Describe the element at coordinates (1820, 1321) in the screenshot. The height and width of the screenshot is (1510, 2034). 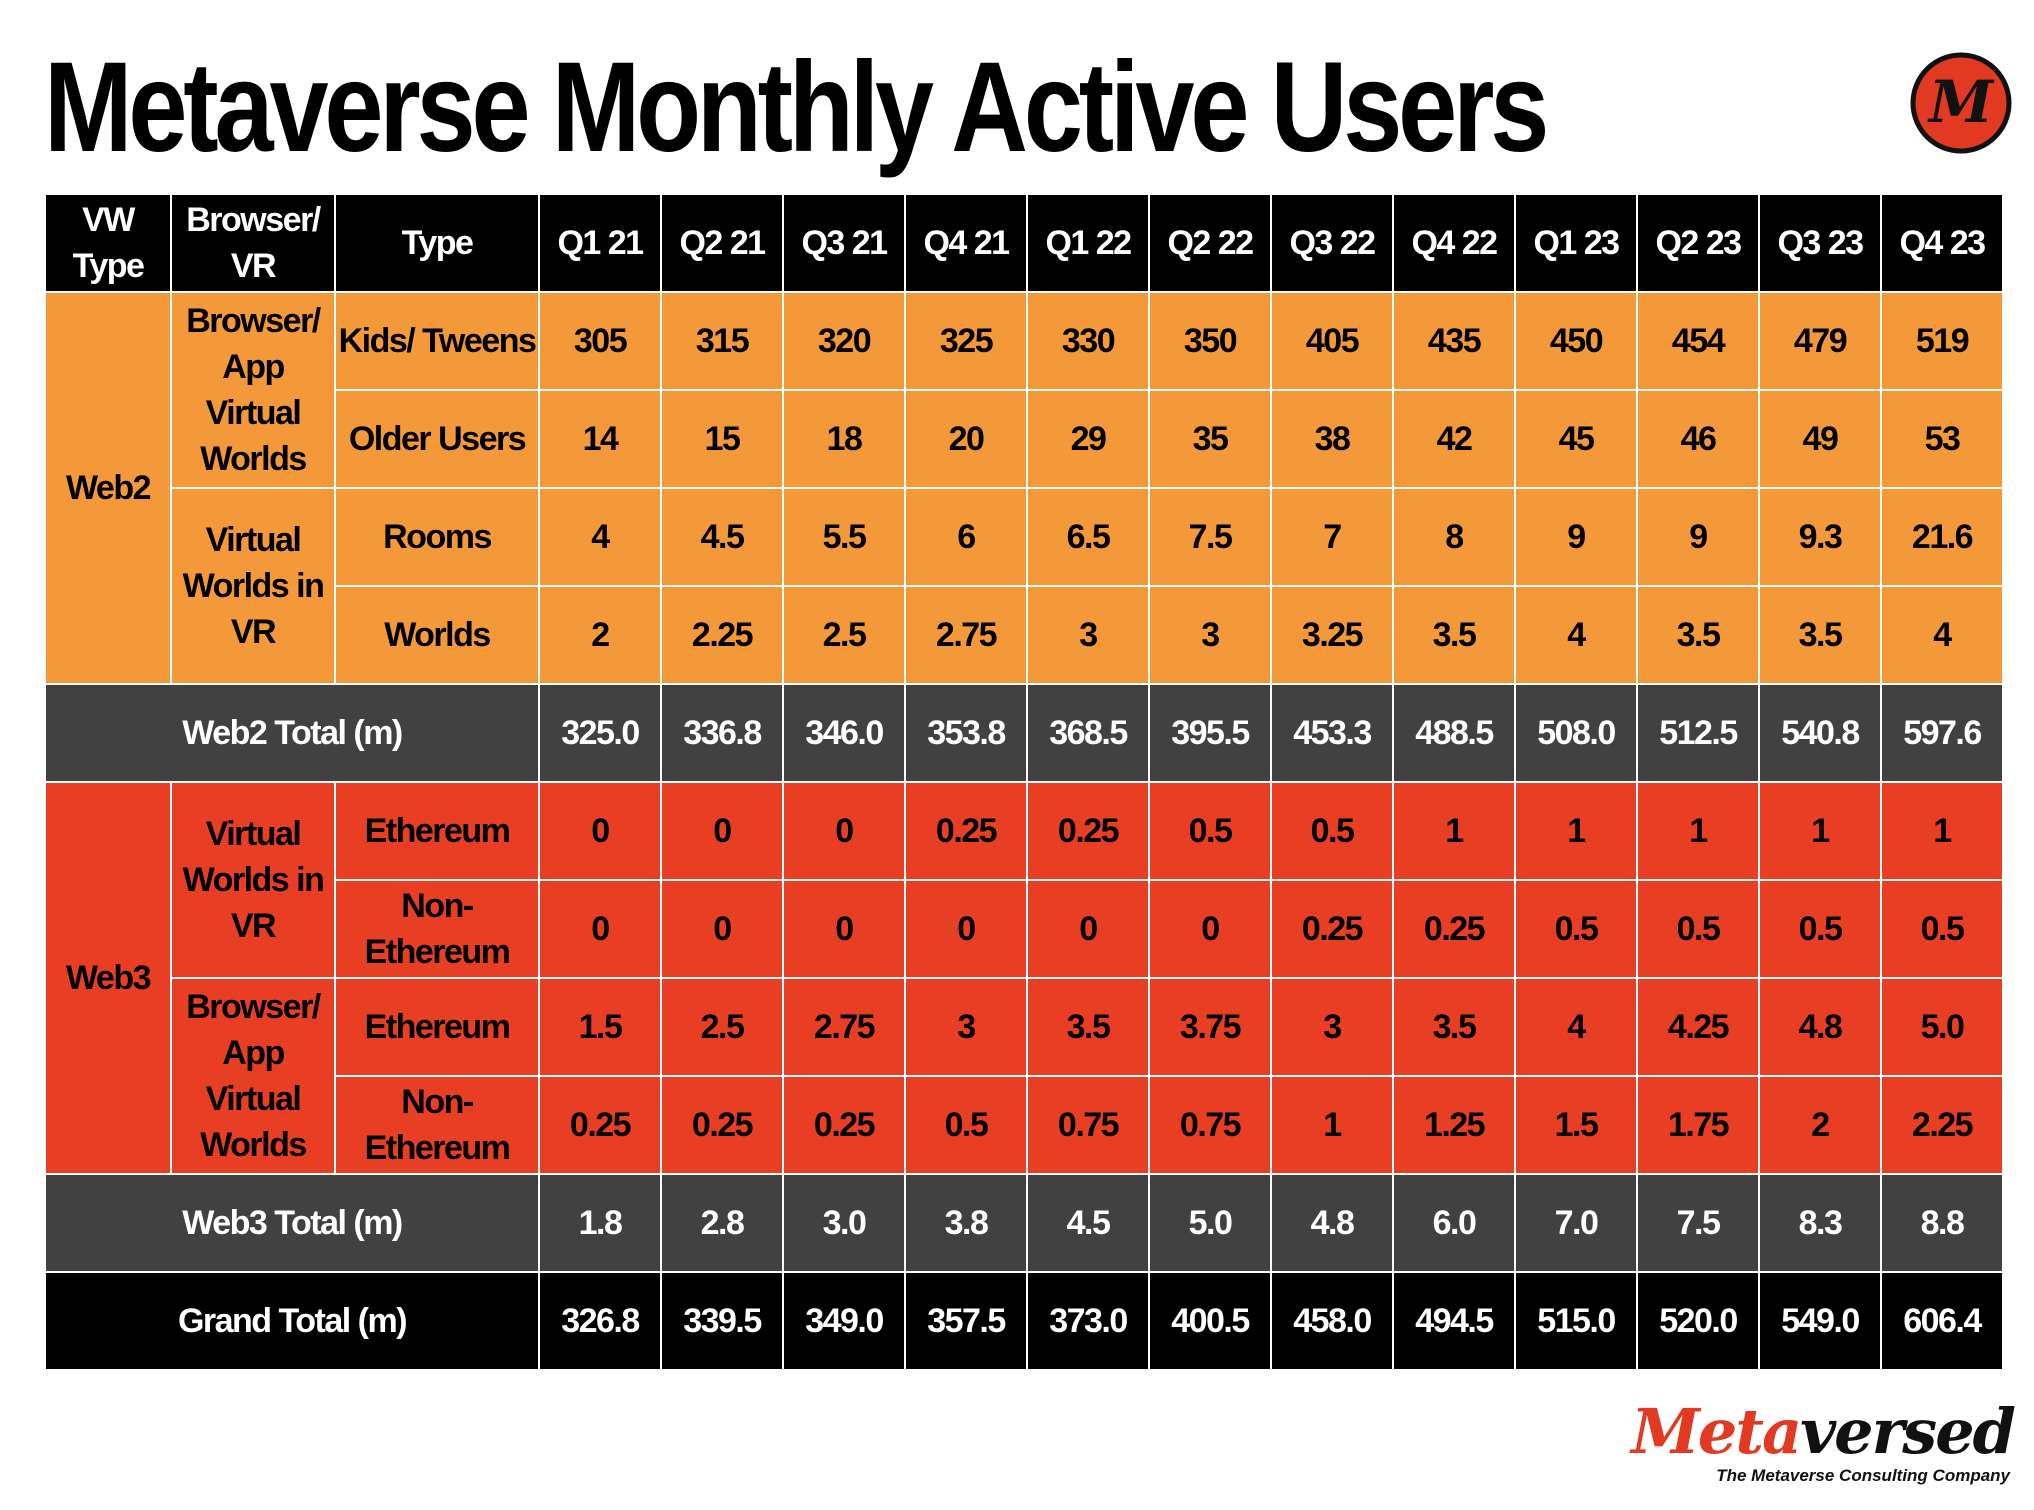
I see `grand-total-value: 549.0` at that location.